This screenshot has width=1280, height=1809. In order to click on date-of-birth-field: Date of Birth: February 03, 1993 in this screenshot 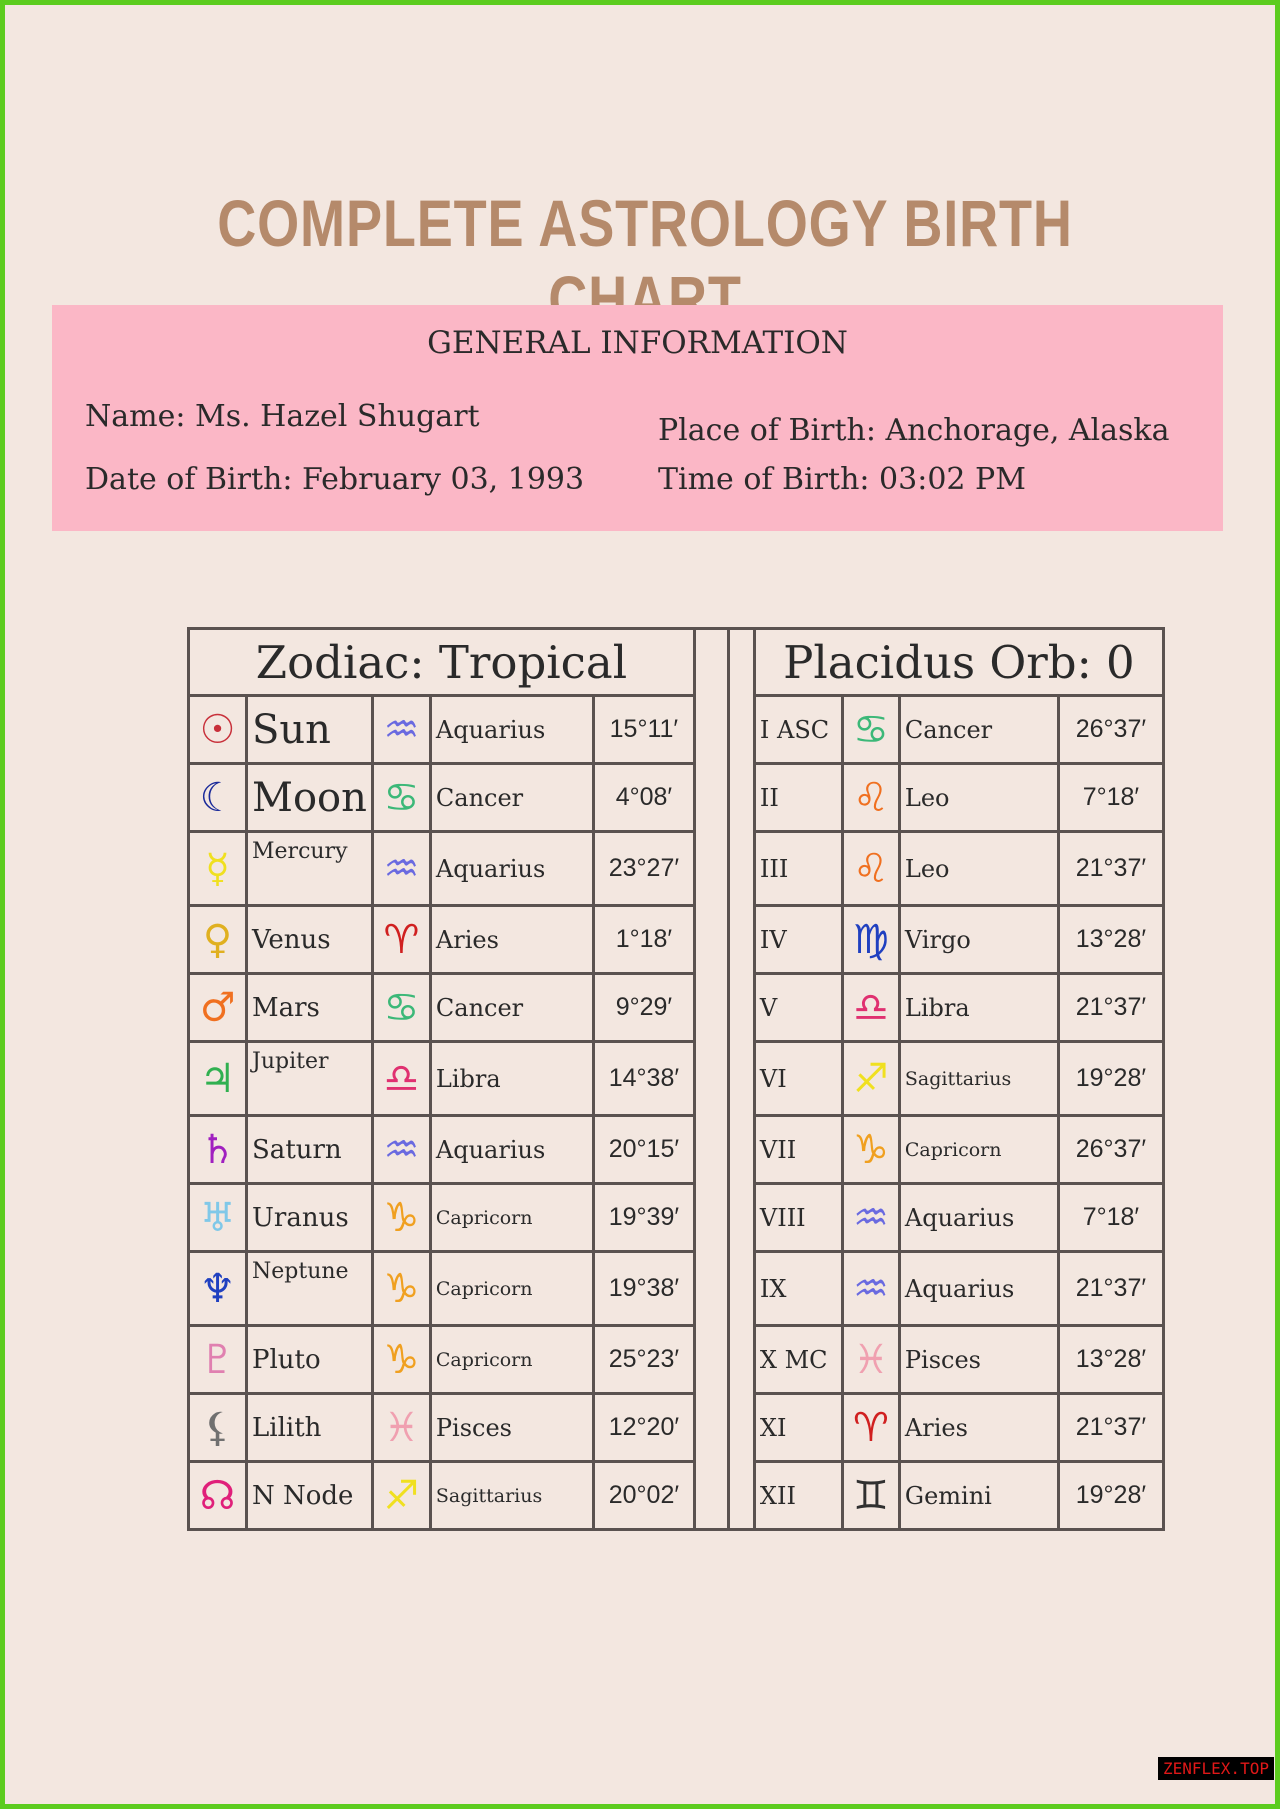, I will do `click(335, 479)`.